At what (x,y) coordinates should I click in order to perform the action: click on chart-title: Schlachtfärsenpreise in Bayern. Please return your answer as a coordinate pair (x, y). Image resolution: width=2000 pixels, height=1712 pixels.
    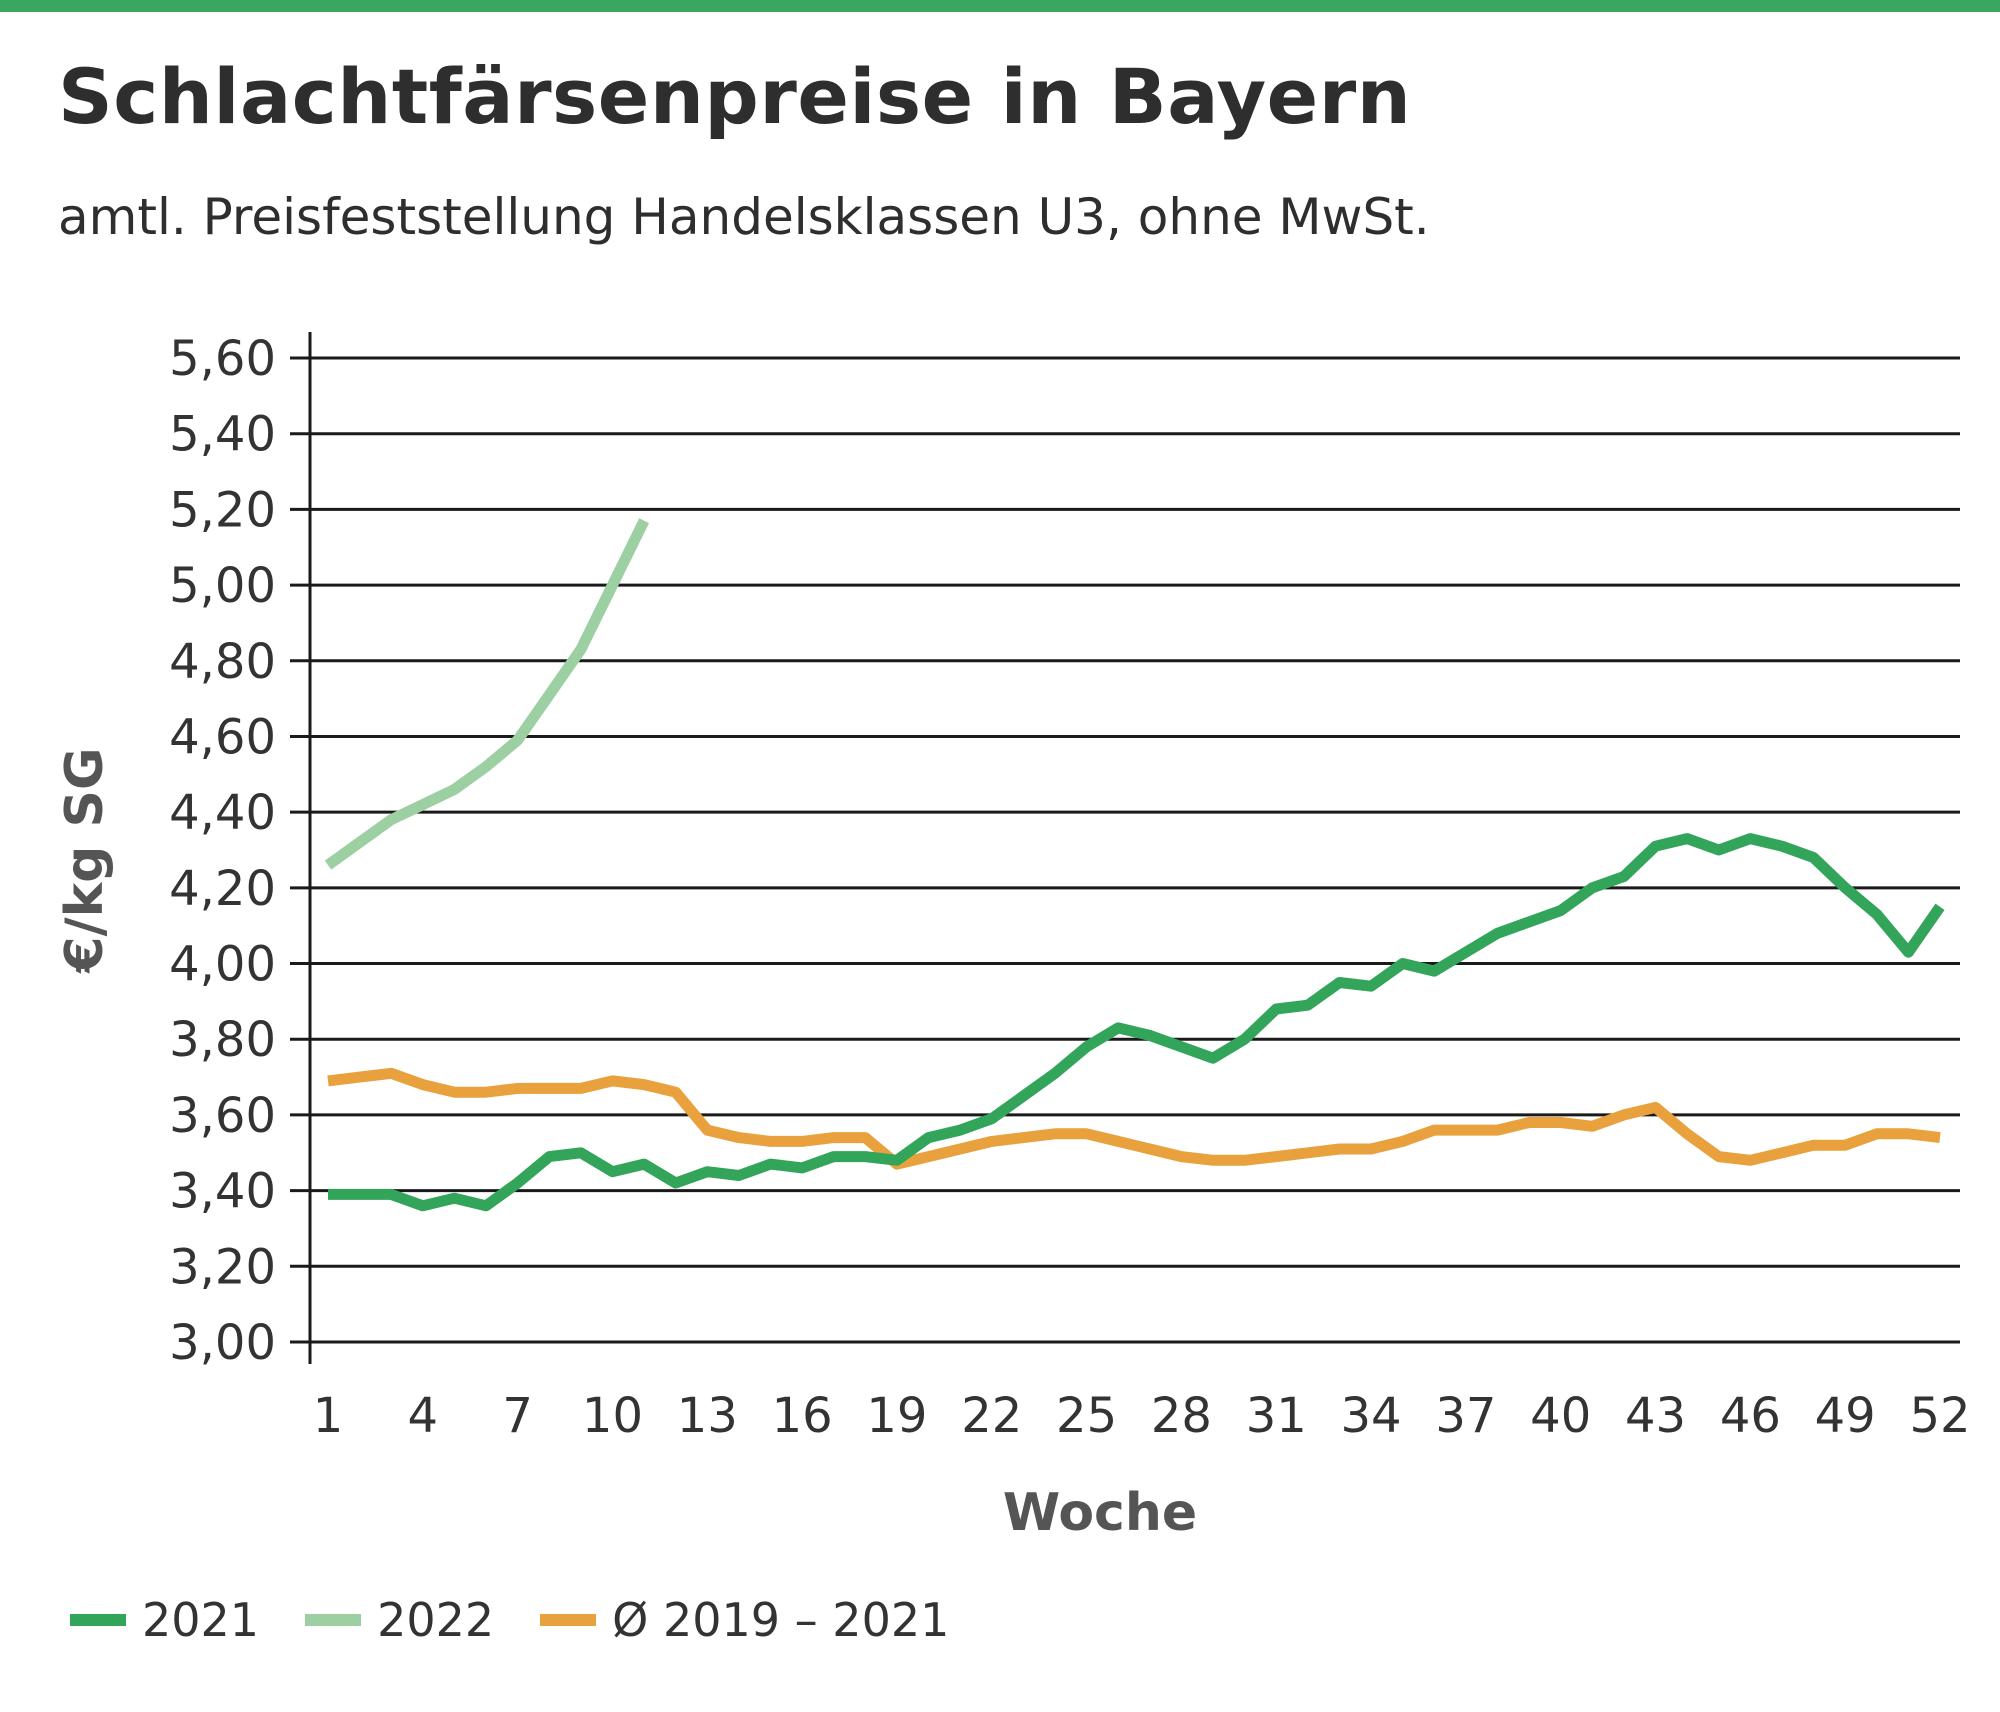
    Looking at the image, I should click on (735, 96).